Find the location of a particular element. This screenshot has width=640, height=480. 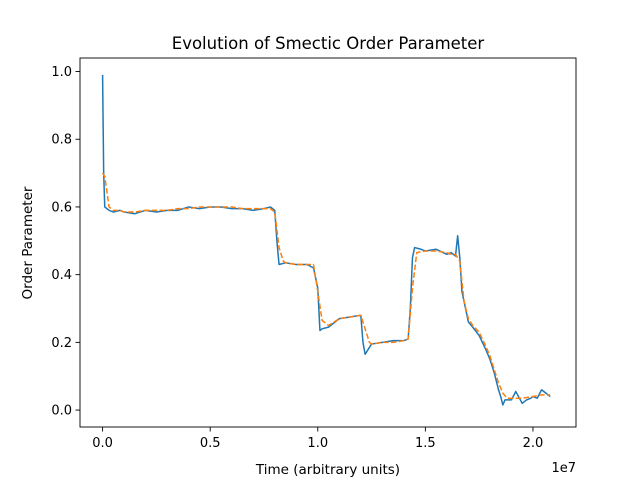

x-tick-label: 0.5 is located at coordinates (210, 443).